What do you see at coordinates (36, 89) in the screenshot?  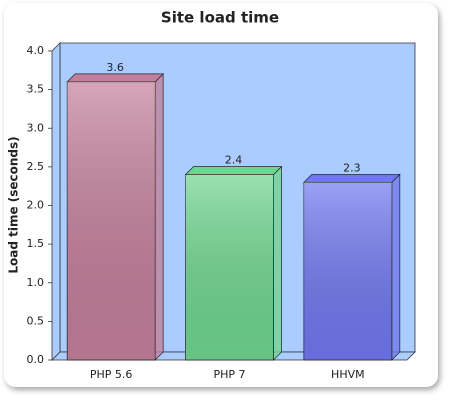 I see `y-tick-label: 3.5` at bounding box center [36, 89].